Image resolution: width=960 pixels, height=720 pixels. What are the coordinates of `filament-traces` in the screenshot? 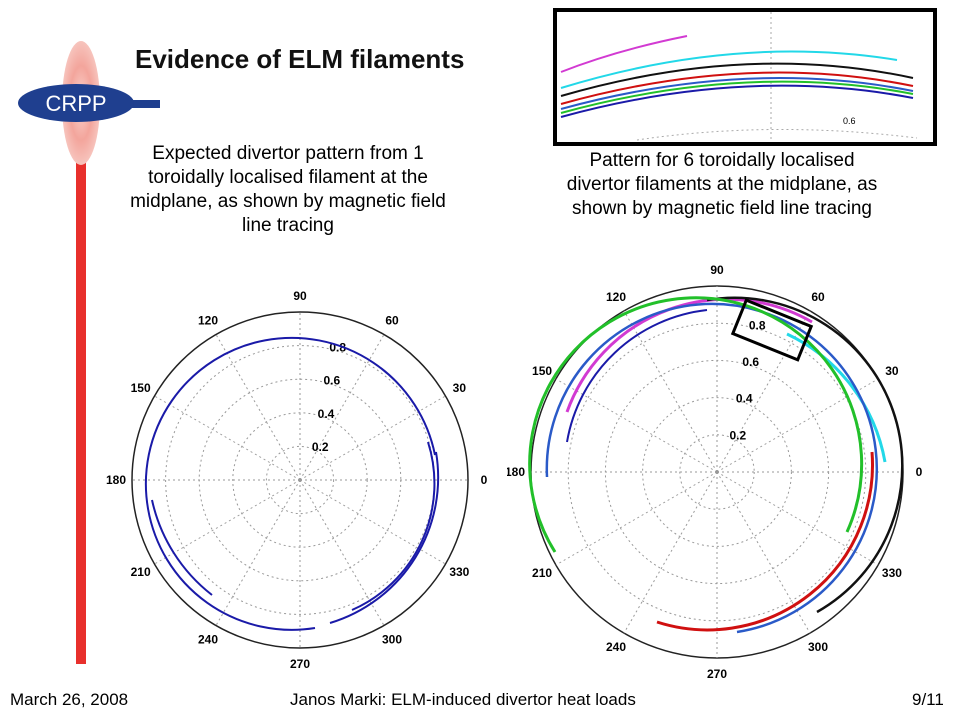 It's located at (292, 483).